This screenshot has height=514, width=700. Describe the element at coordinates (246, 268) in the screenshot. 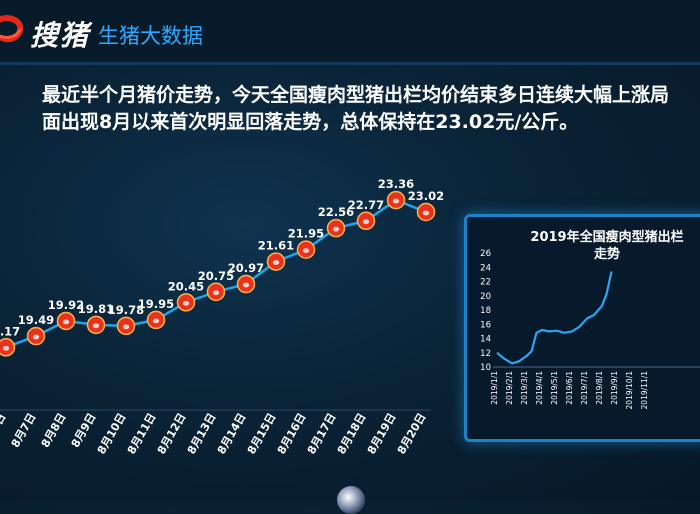

I see `data-label: 20.97` at that location.